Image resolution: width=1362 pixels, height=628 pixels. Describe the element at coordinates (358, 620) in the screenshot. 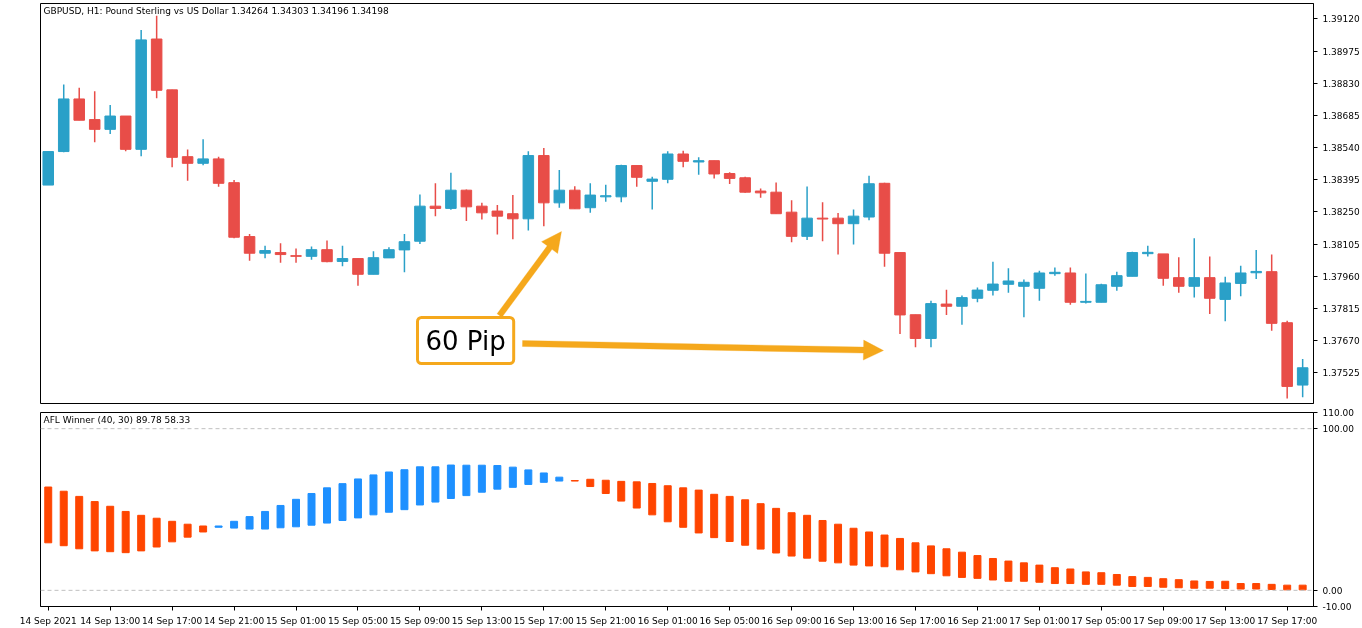

I see `x-tick-label: 15 Sep 05:00` at that location.